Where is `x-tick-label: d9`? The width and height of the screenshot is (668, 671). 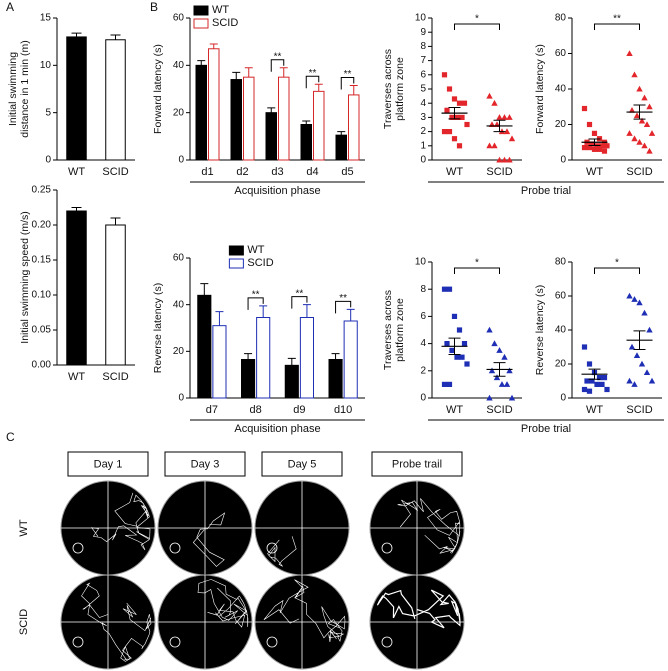 x-tick-label: d9 is located at coordinates (299, 410).